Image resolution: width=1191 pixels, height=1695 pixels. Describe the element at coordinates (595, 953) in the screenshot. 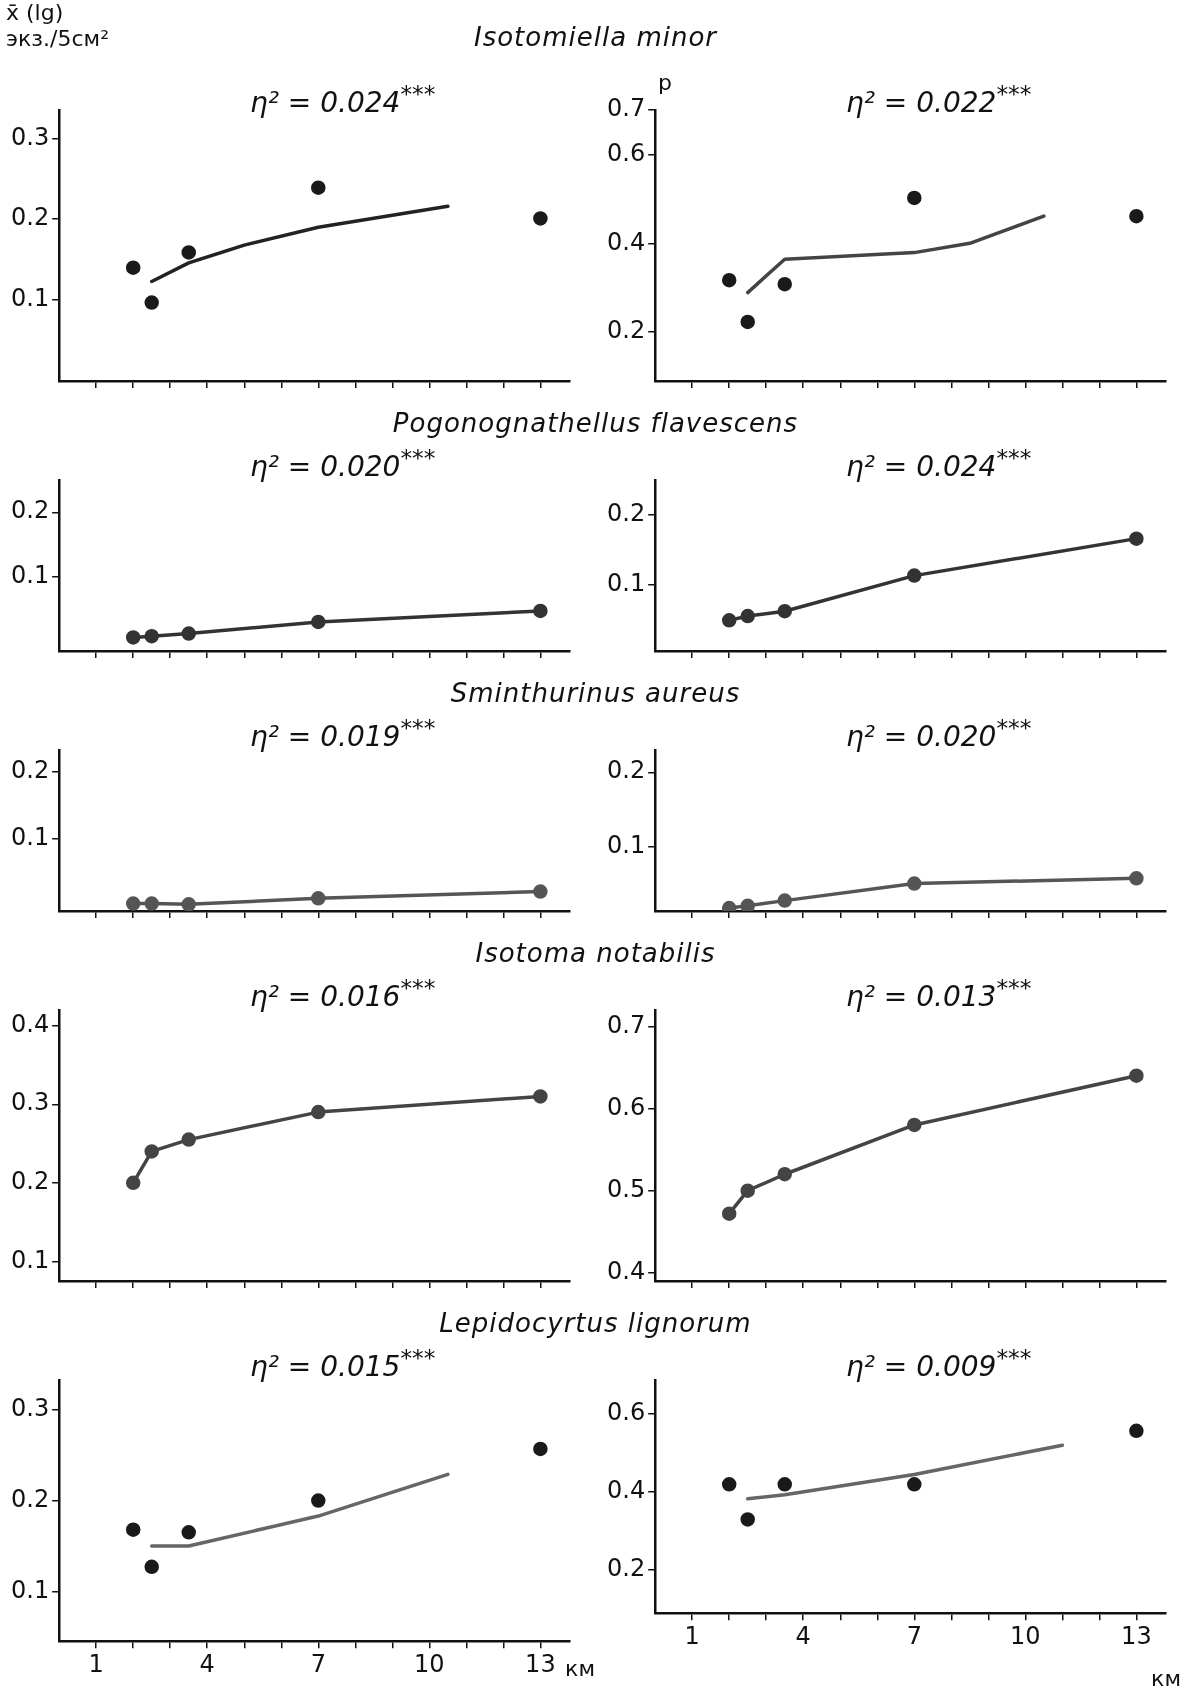

I see `chart-title: Isotoma notabilis` at that location.